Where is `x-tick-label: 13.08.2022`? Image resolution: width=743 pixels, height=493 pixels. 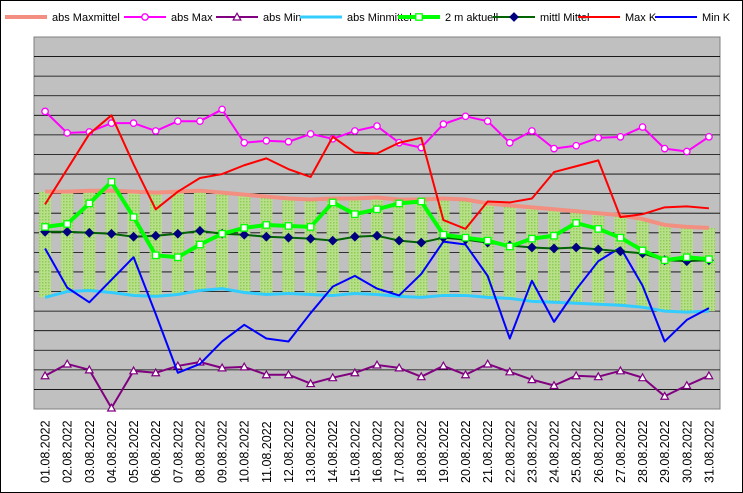 x-tick-label: 13.08.2022 is located at coordinates (311, 451).